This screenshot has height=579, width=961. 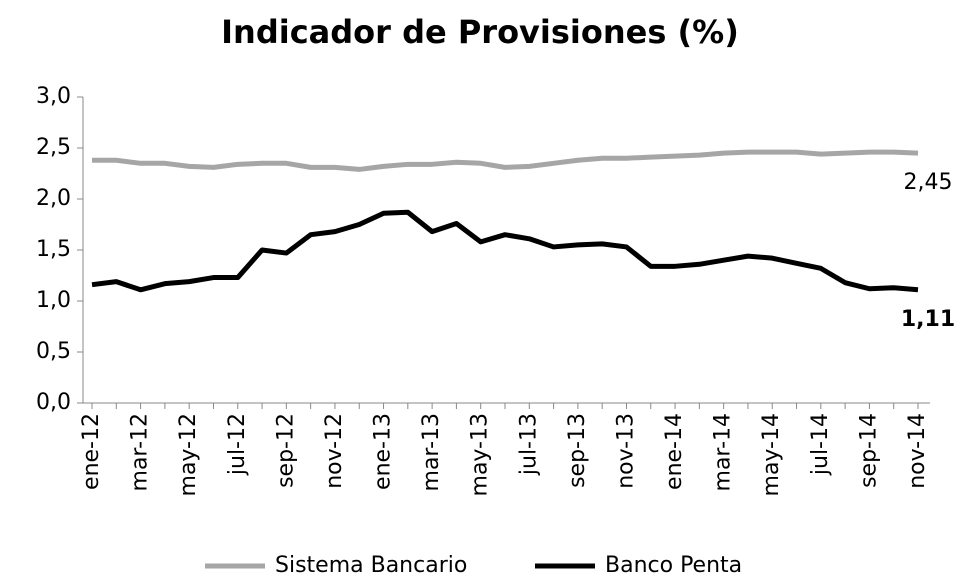 What do you see at coordinates (188, 454) in the screenshot?
I see `x-tick-label: may-12` at bounding box center [188, 454].